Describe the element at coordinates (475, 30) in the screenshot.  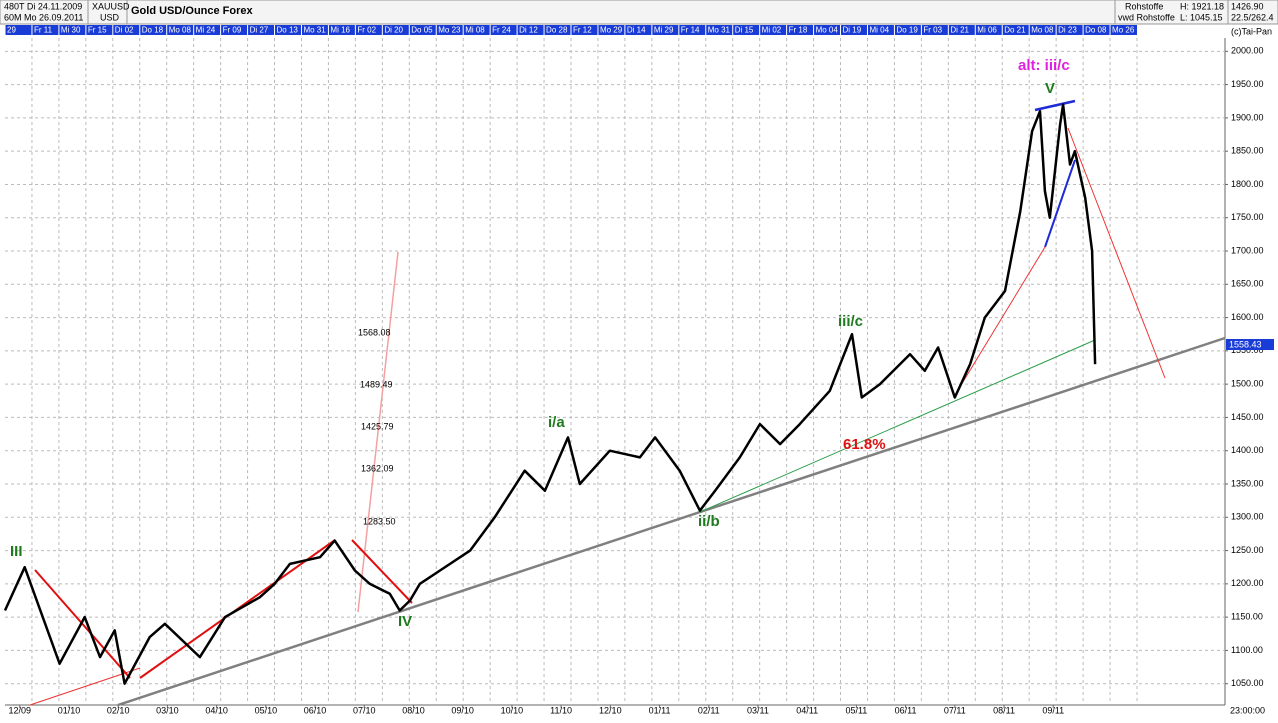
I see `date-label: Mi 08` at that location.